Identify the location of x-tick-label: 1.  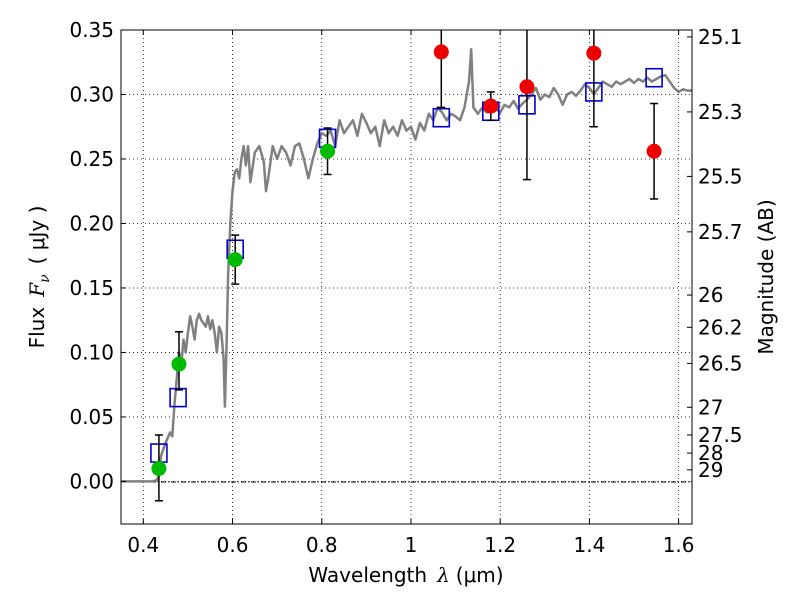
(411, 545).